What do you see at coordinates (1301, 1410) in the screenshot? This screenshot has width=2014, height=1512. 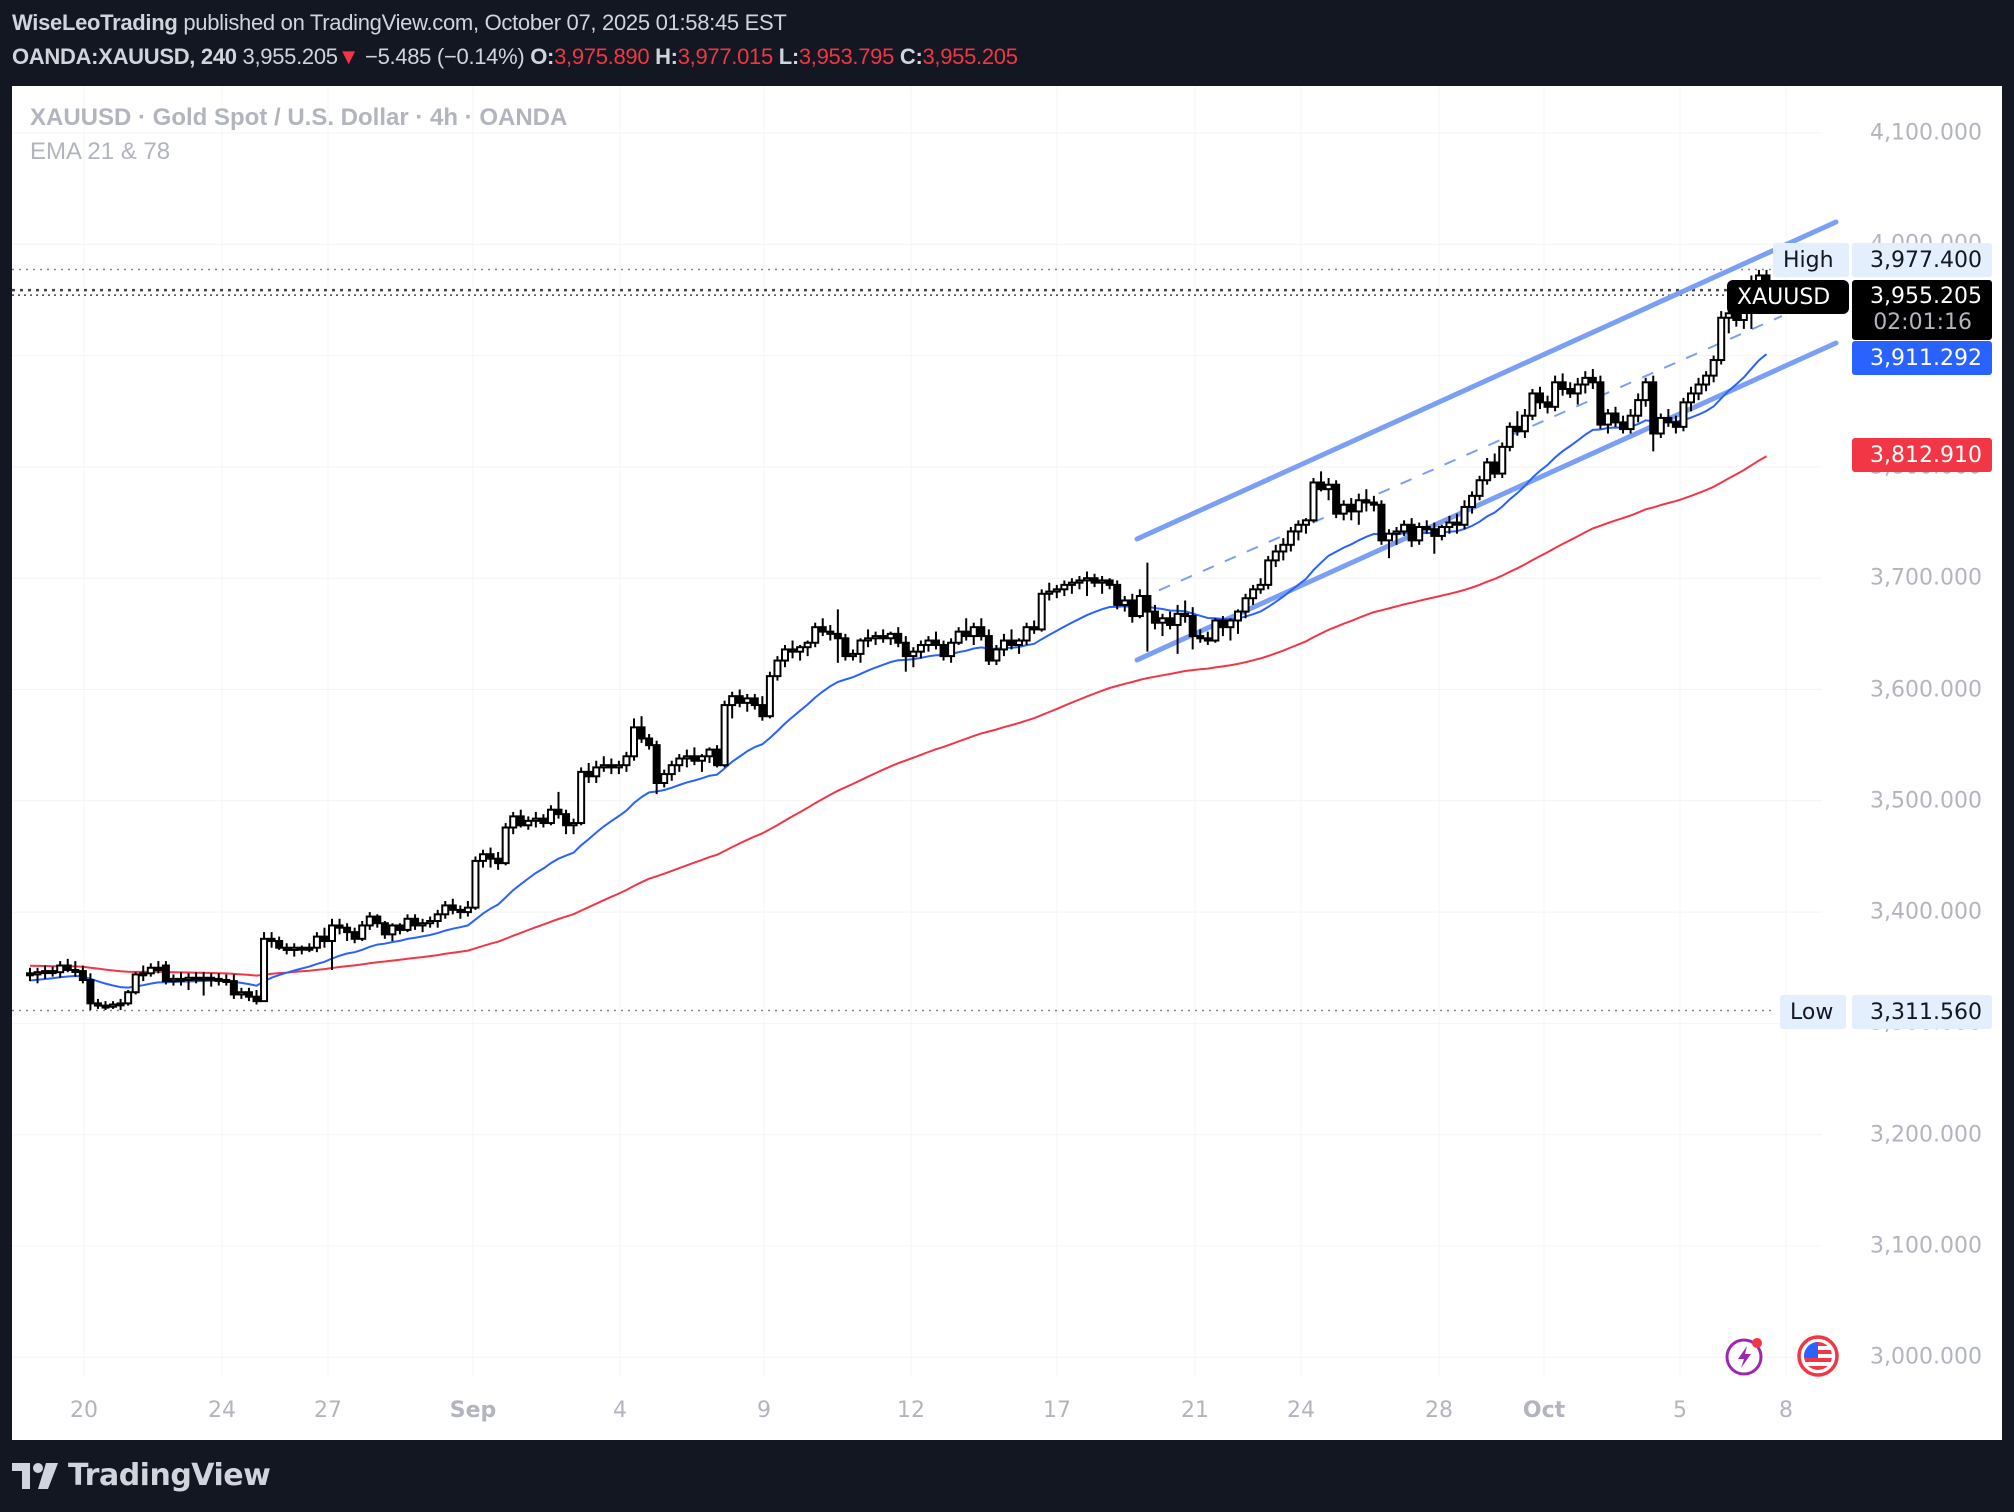 I see `time-tick: 24` at bounding box center [1301, 1410].